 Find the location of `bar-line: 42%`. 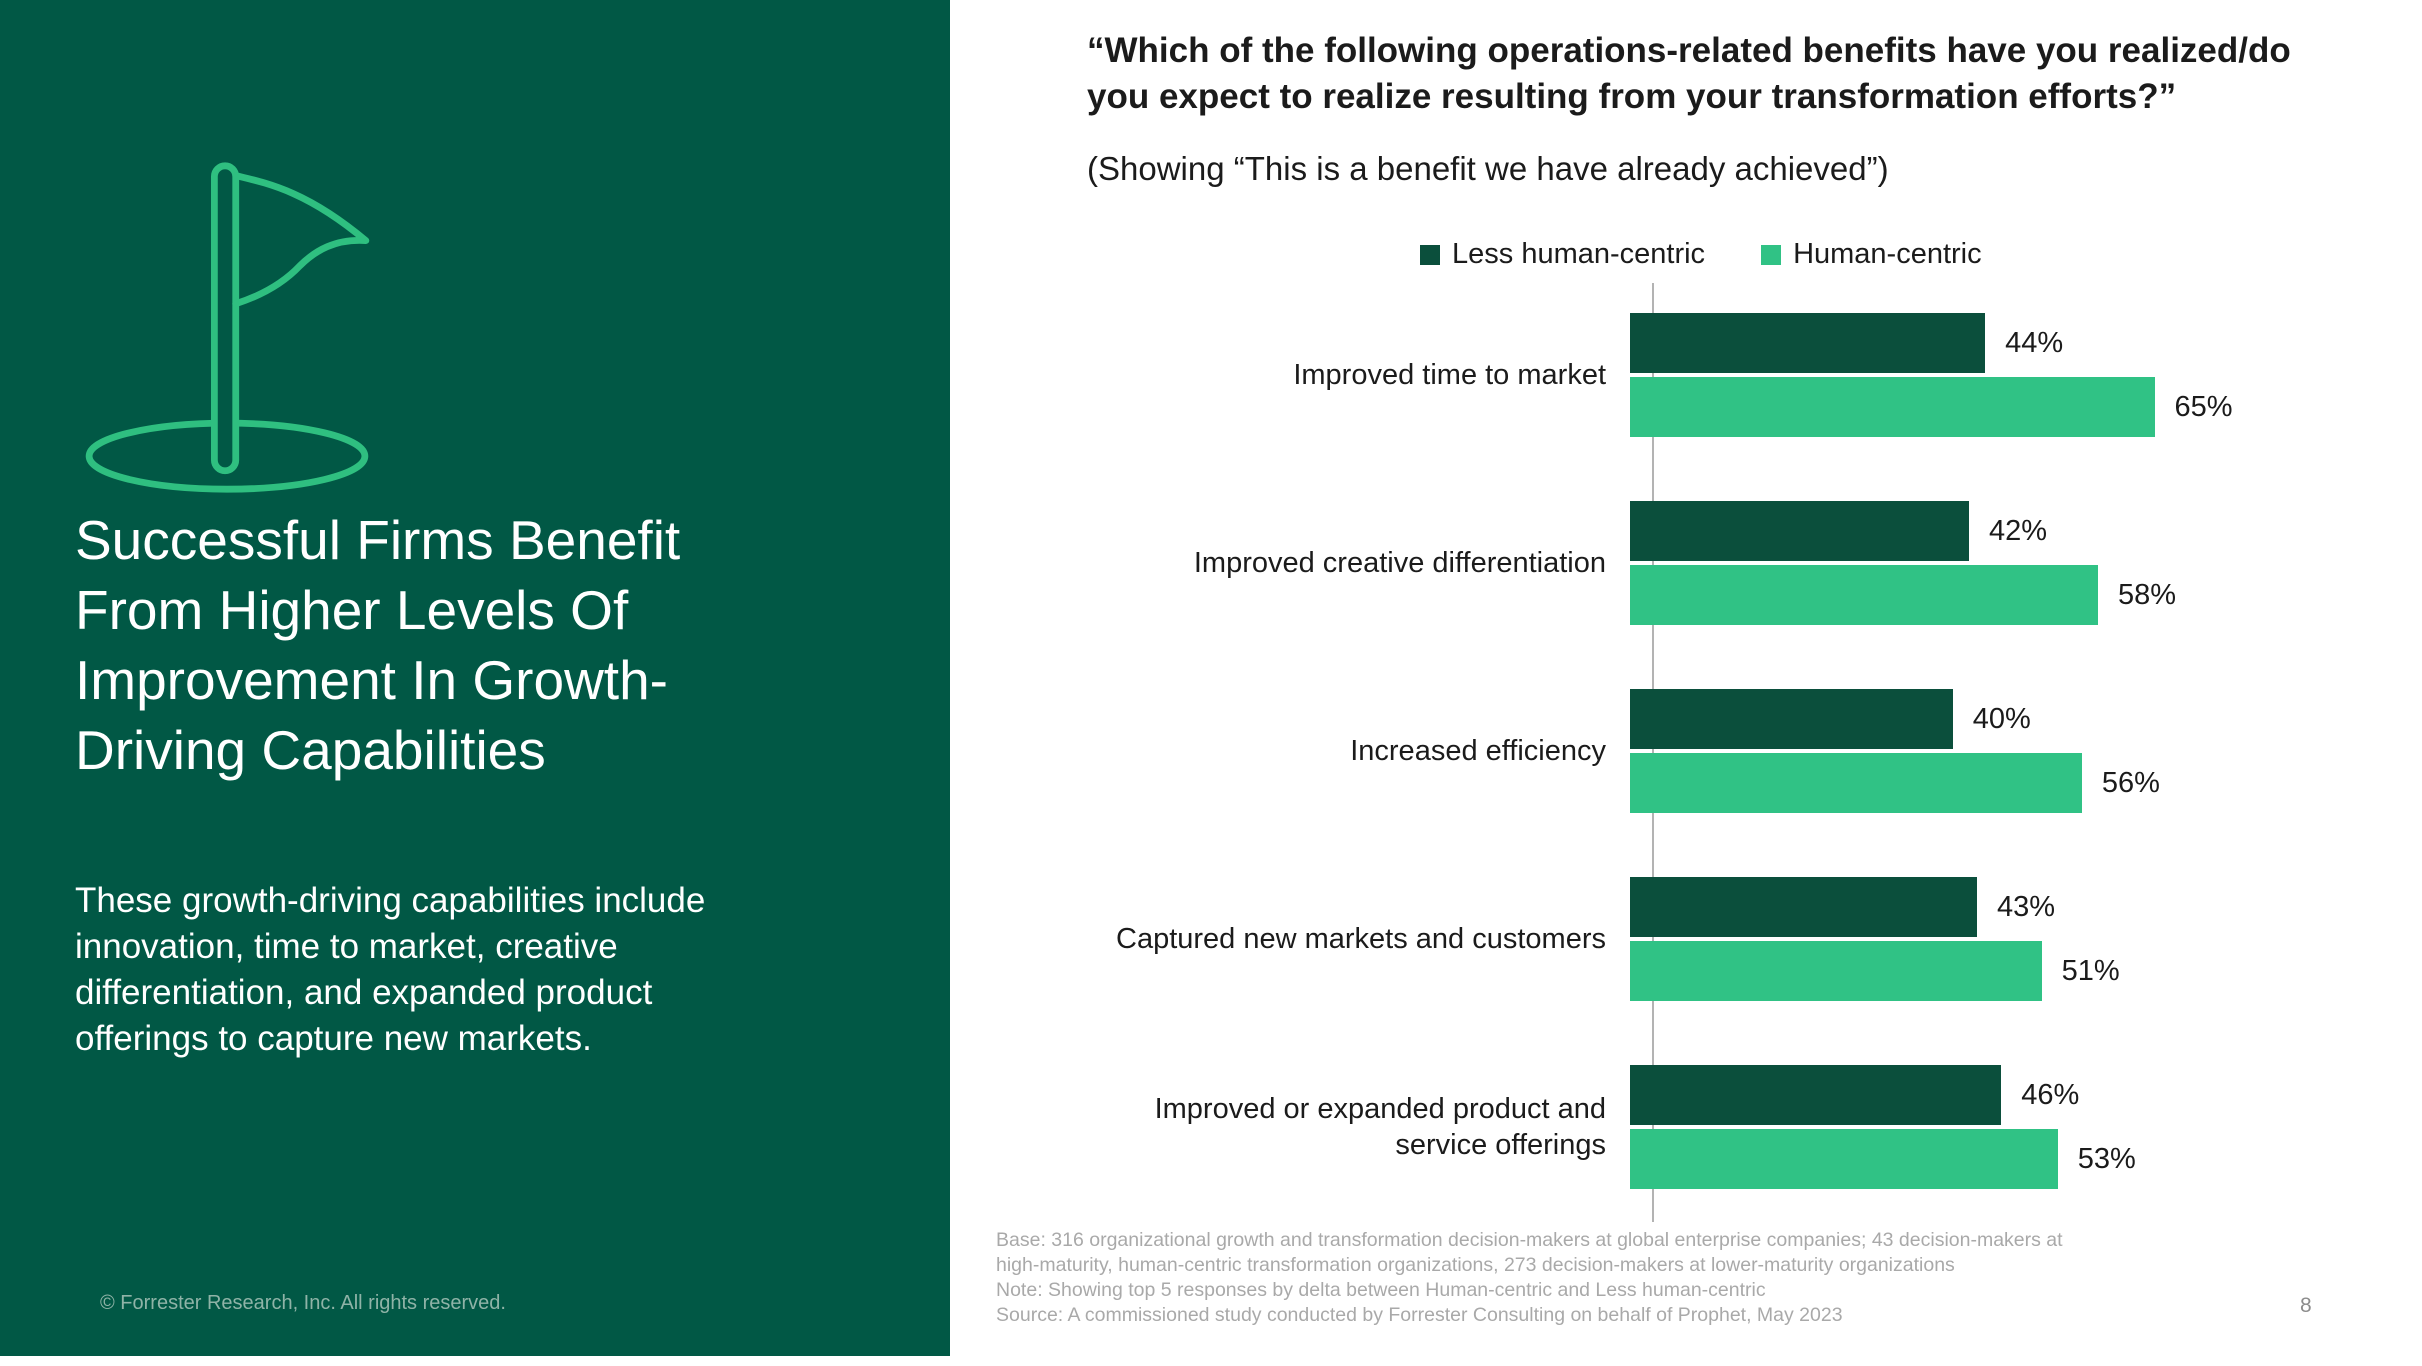

bar-line: 42% is located at coordinates (1903, 531).